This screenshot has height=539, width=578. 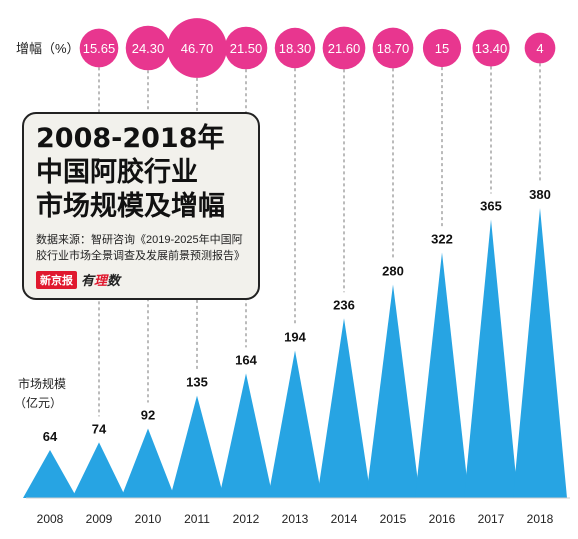 What do you see at coordinates (99, 470) in the screenshot?
I see `size-triangle-2009` at bounding box center [99, 470].